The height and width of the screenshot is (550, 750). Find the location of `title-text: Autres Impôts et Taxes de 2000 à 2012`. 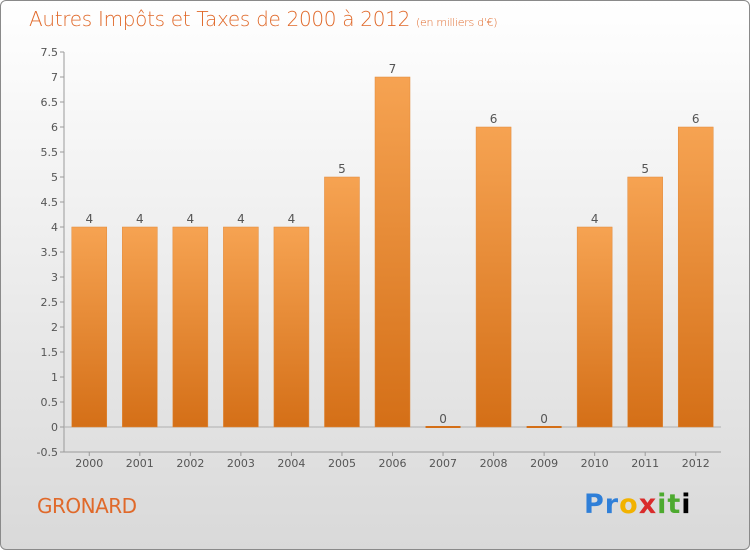

title-text: Autres Impôts et Taxes de 2000 à 2012 is located at coordinates (219, 19).